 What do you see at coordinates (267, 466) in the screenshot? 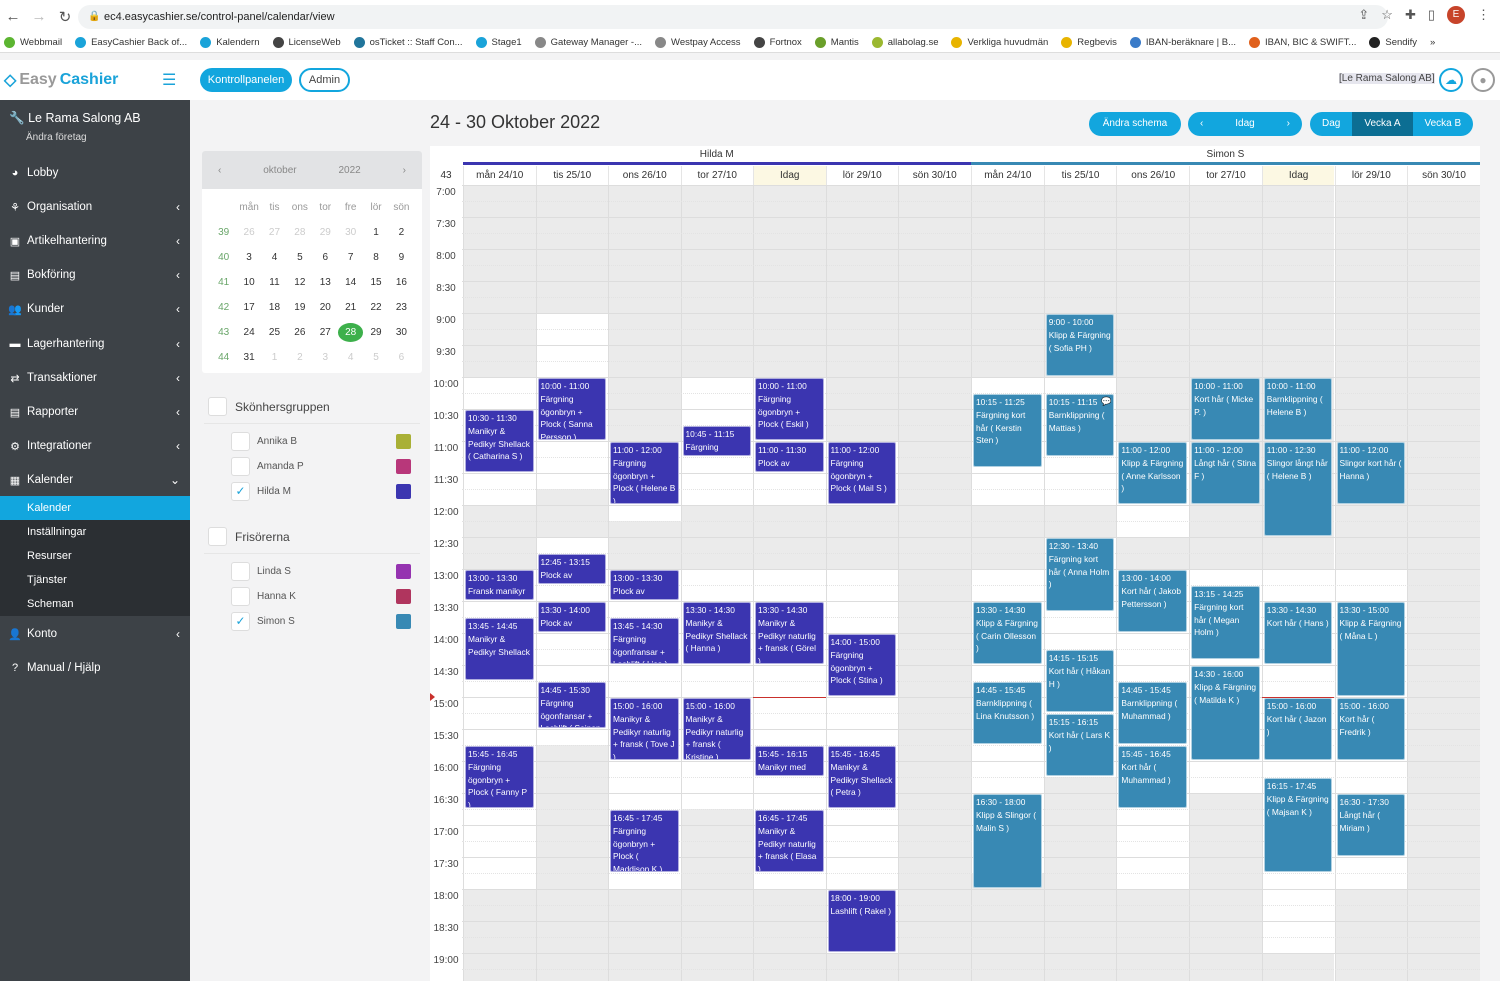
I see `resource-item: Amanda P` at bounding box center [267, 466].